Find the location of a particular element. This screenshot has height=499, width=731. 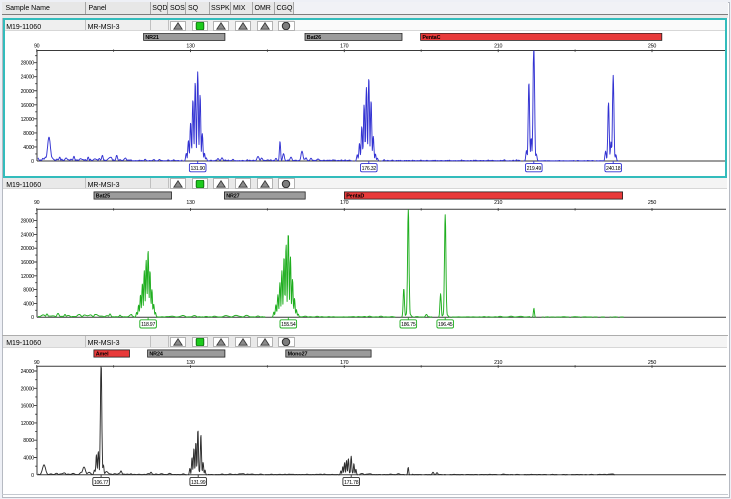

svg-text: 106.77 is located at coordinates (101, 483).